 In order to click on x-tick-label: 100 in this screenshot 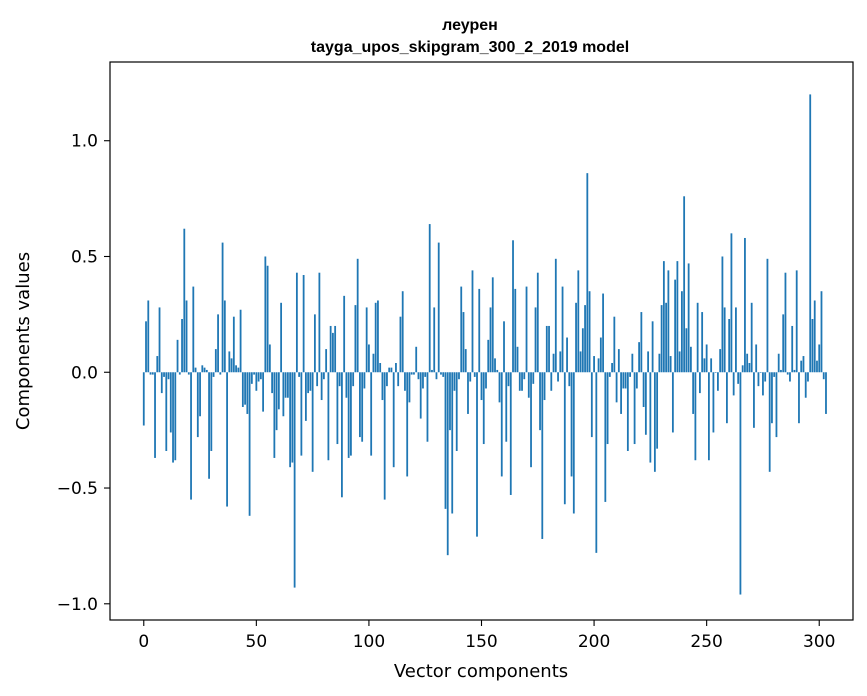, I will do `click(369, 642)`.